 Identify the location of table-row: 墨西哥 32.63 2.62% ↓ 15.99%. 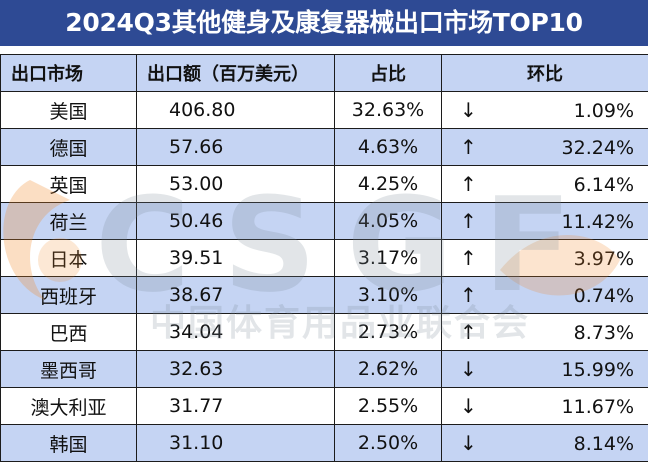
(324, 369).